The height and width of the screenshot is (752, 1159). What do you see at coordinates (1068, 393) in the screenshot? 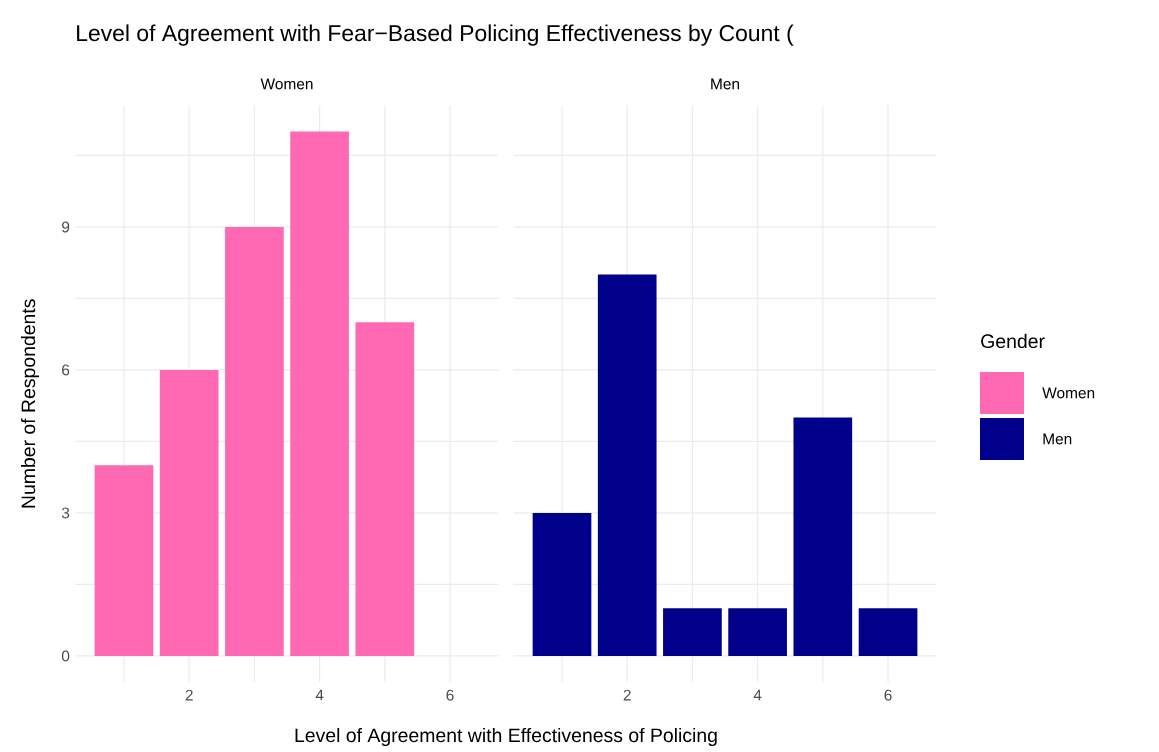
I see `text: Women` at bounding box center [1068, 393].